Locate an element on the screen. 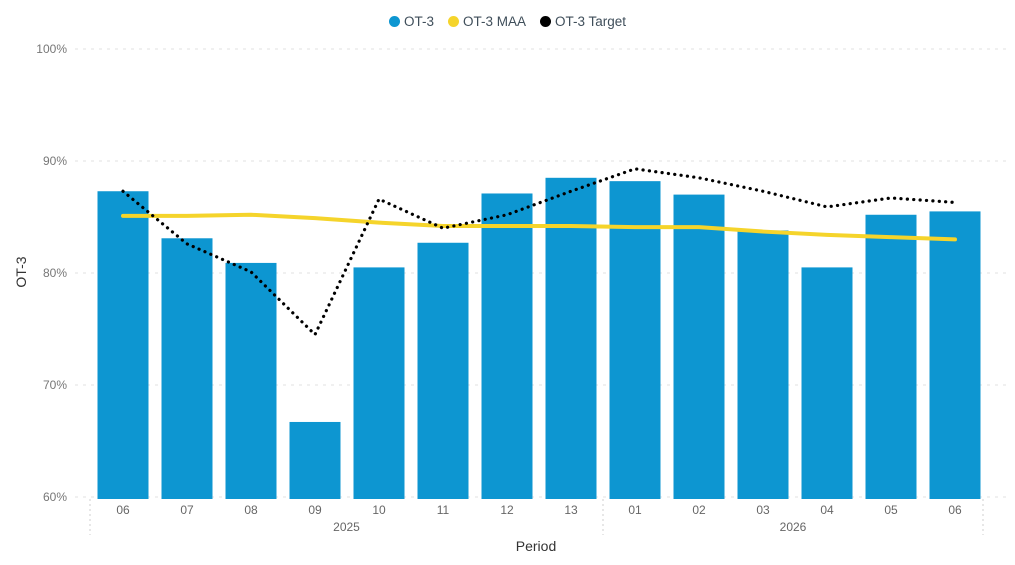 Image resolution: width=1015 pixels, height=565 pixels. legend-item-ot3-target: OT-3 Target is located at coordinates (583, 21).